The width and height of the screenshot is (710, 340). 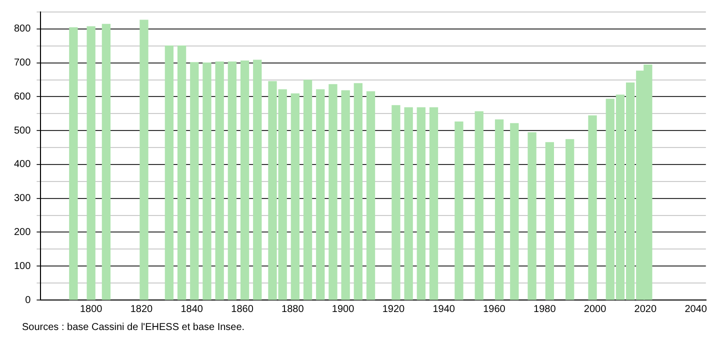 What do you see at coordinates (545, 309) in the screenshot?
I see `x-tick-label: 1980` at bounding box center [545, 309].